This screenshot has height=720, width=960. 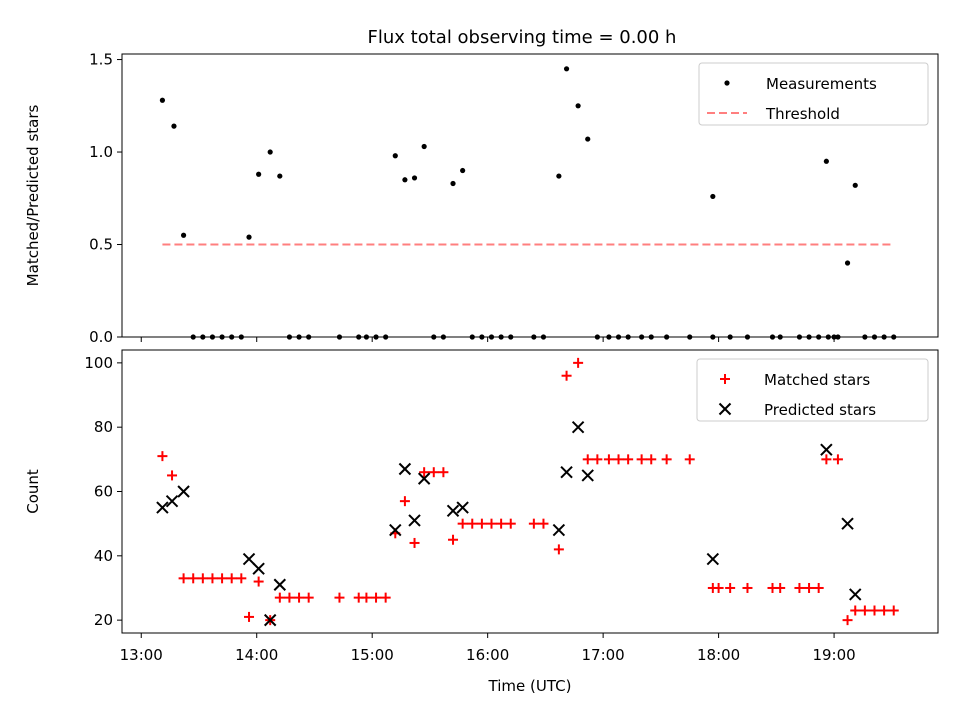 I want to click on legend: Matched stars Predicted stars, so click(x=812, y=390).